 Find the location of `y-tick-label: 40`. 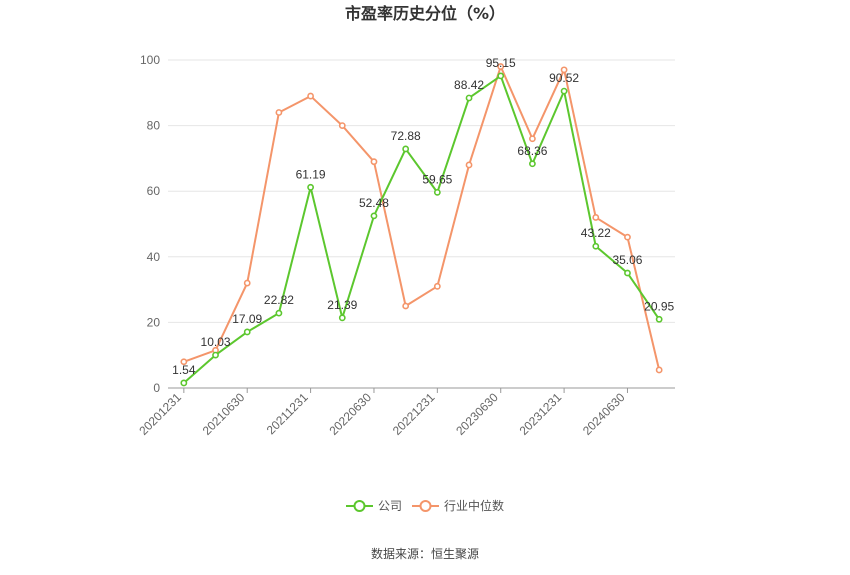

y-tick-label: 40 is located at coordinates (154, 257).